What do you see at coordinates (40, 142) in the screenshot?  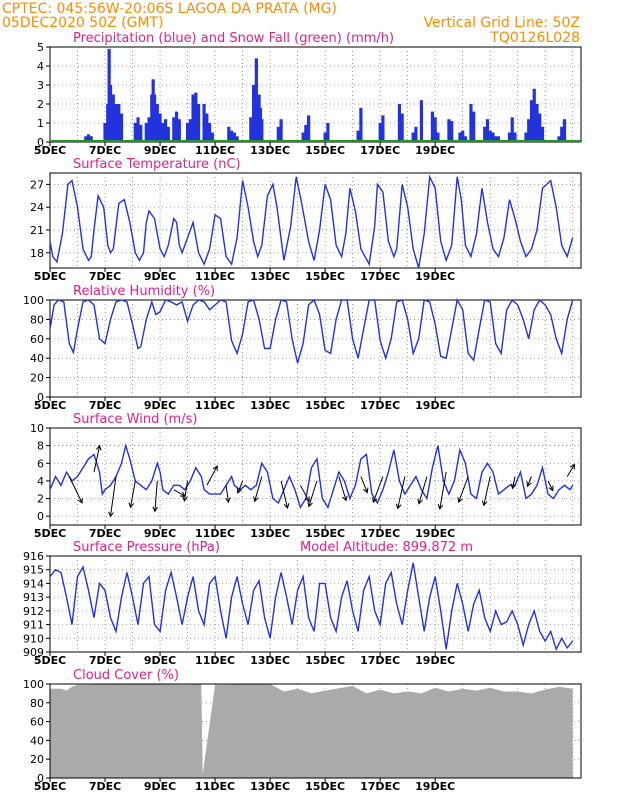 I see `precip-ytick-label: 0` at bounding box center [40, 142].